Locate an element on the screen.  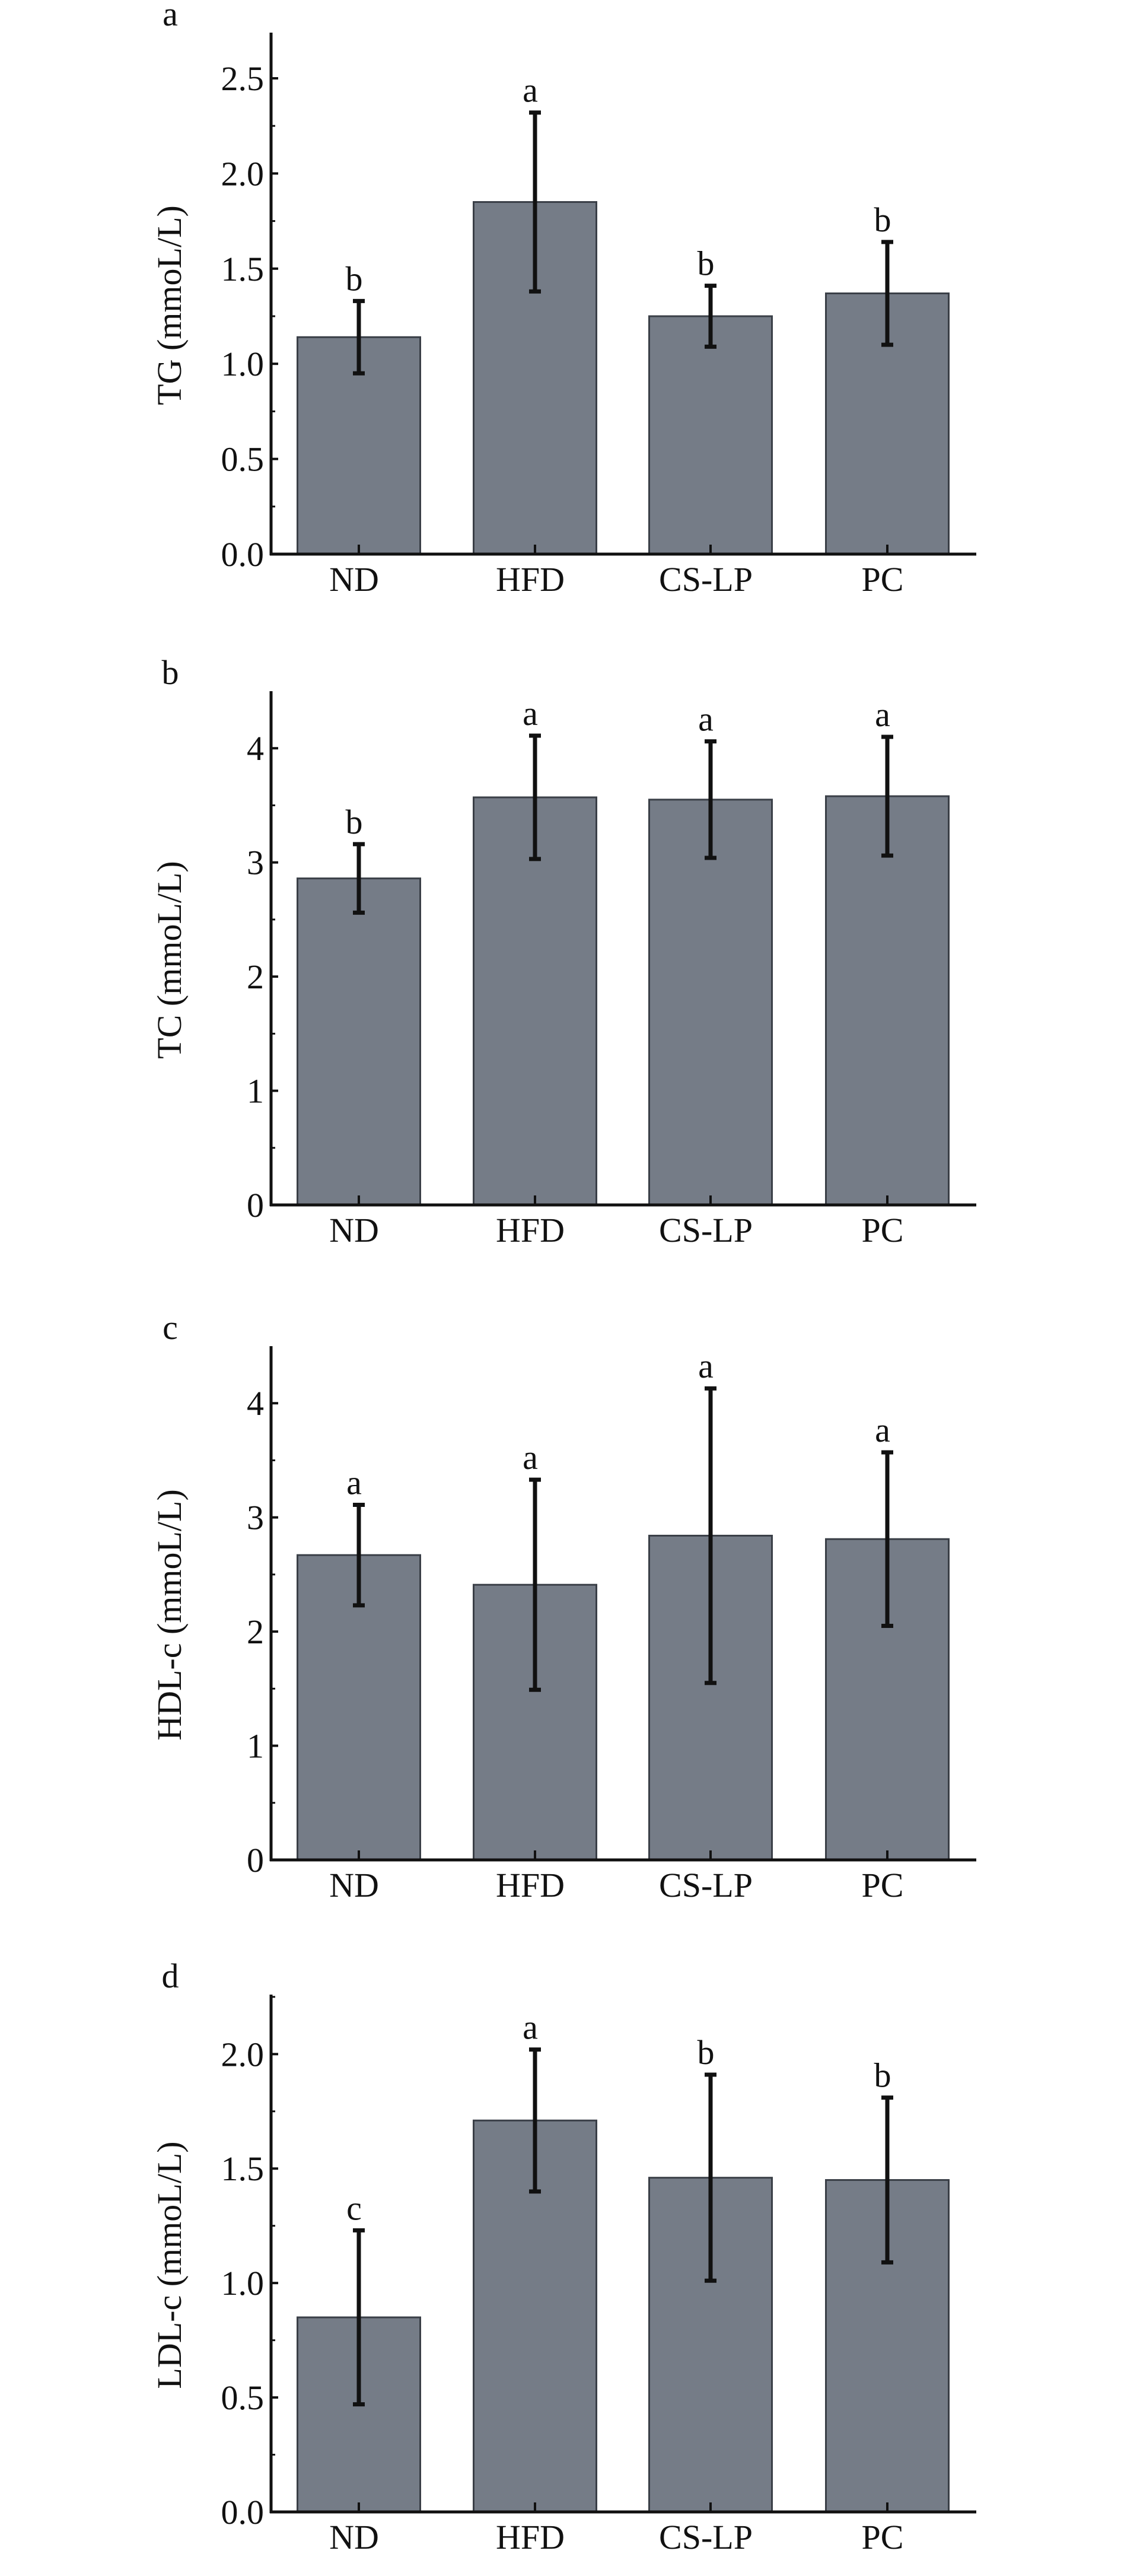
panel-letter: d is located at coordinates (171, 1976).